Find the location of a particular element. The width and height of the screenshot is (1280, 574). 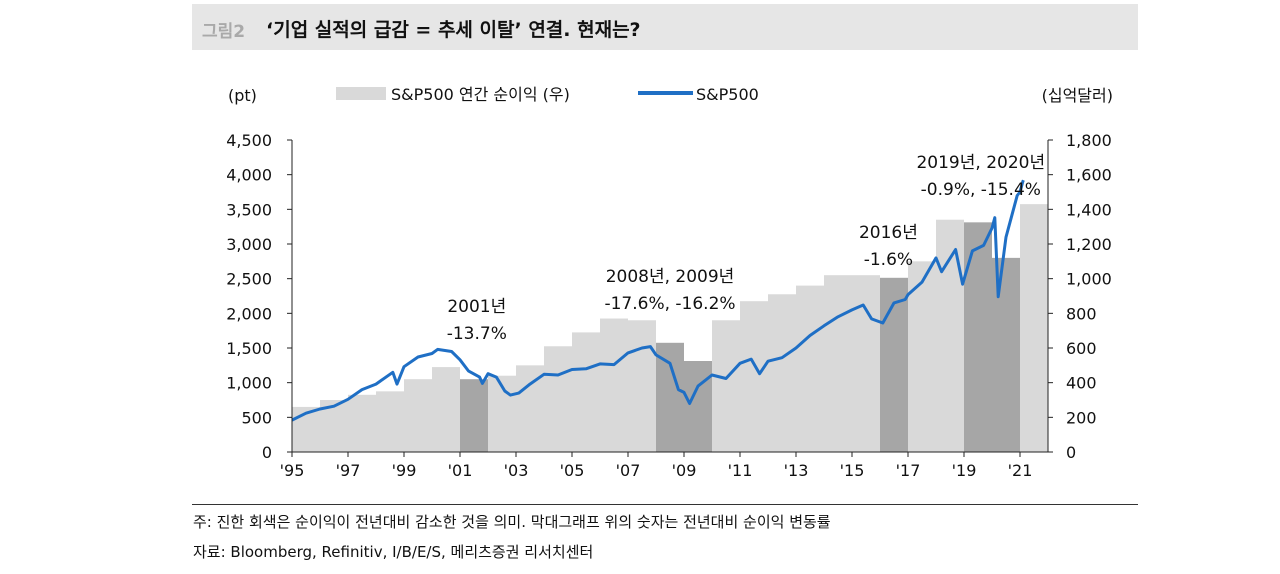

x-tick-label: '05 is located at coordinates (572, 470).